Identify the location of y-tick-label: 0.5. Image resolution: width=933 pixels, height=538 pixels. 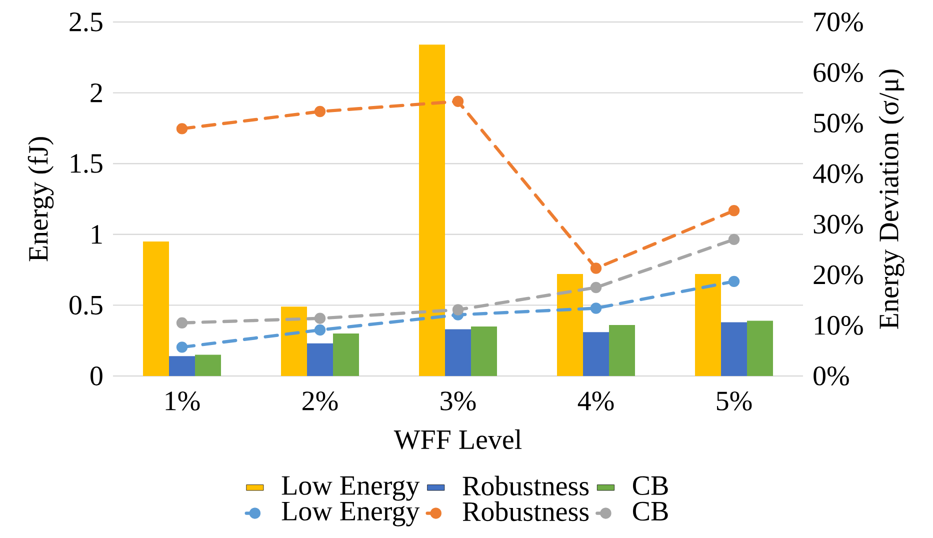
(86, 305).